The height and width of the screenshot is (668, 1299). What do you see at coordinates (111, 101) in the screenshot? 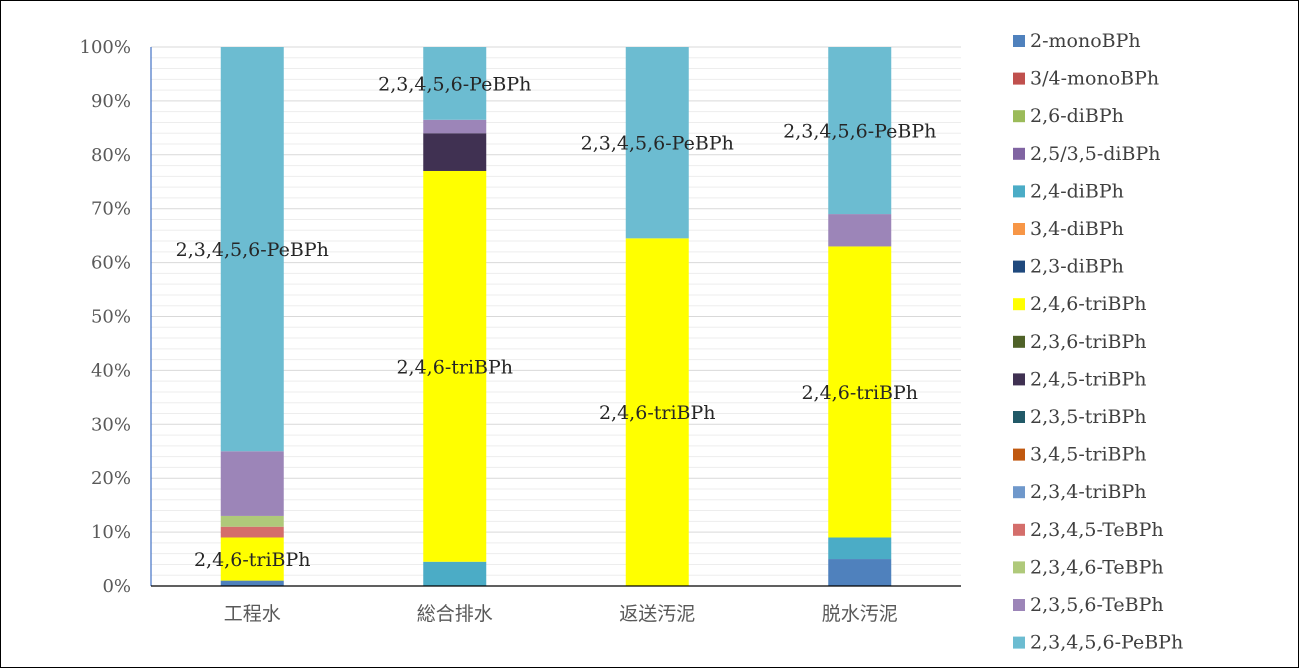
I see `y-tick-label: 90%` at bounding box center [111, 101].